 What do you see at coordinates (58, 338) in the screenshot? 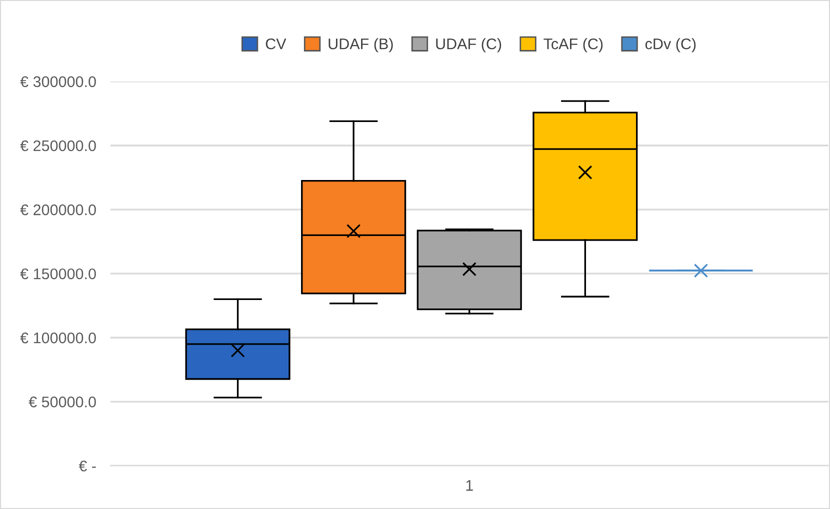
I see `y-tick-label: € 100000.0` at bounding box center [58, 338].